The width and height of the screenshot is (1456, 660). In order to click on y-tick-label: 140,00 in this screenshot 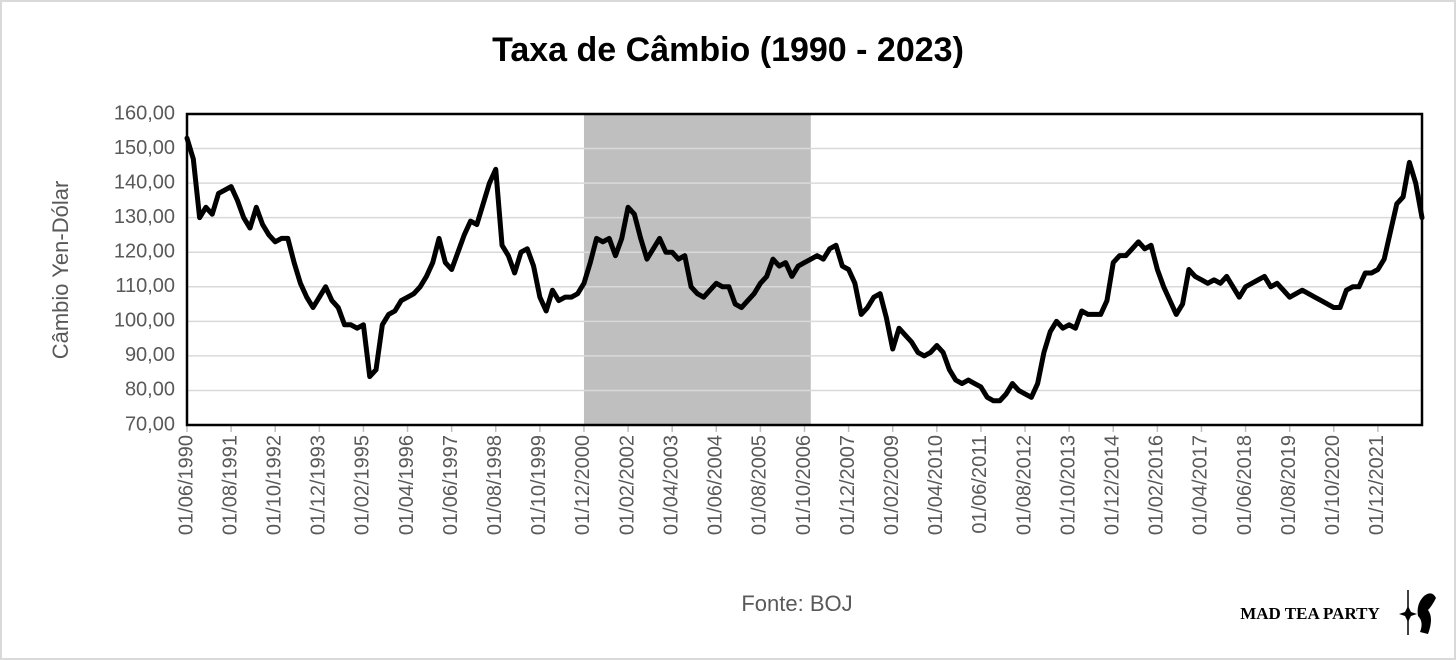, I will do `click(144, 182)`.